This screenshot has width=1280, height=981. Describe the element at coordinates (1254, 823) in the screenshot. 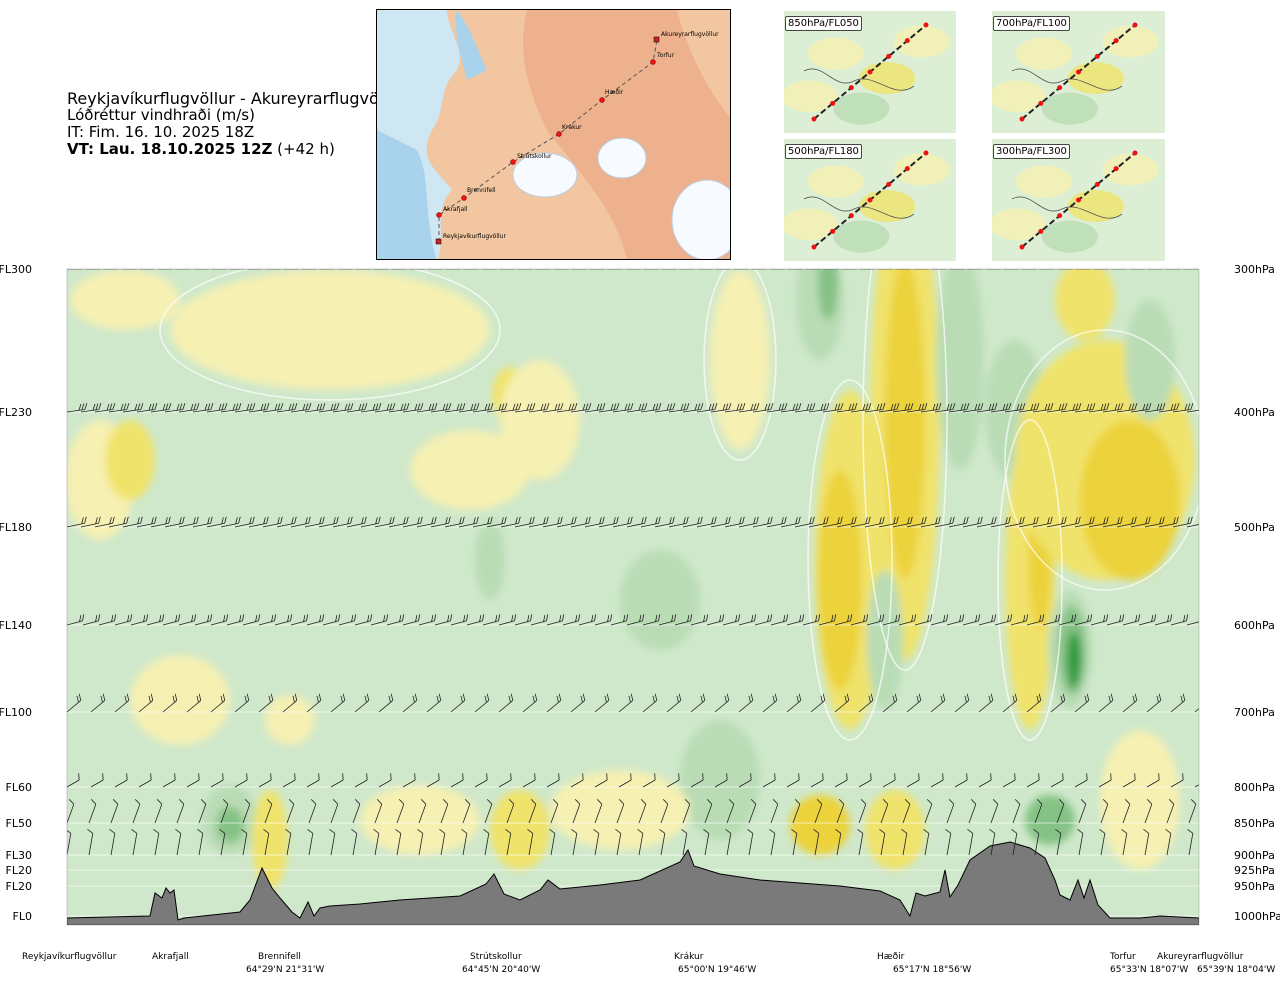

I see `pressure-label: 850hPa` at that location.